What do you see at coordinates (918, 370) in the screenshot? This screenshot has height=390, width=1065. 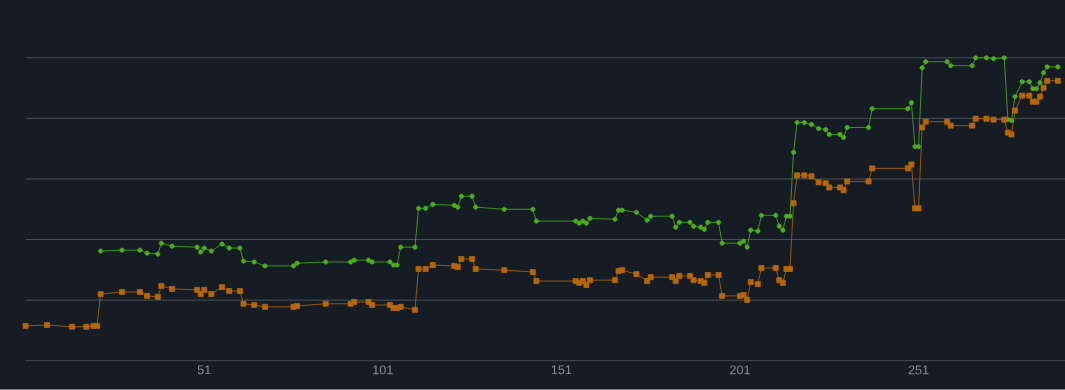 I see `x-tick-label: 251` at bounding box center [918, 370].